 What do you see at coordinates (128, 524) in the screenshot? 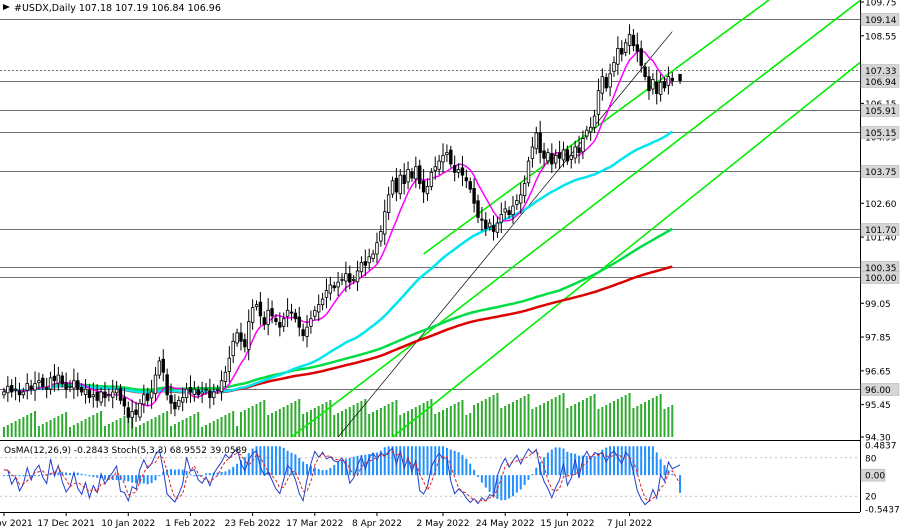
I see `date-label: 10 Jan 2022` at bounding box center [128, 524].